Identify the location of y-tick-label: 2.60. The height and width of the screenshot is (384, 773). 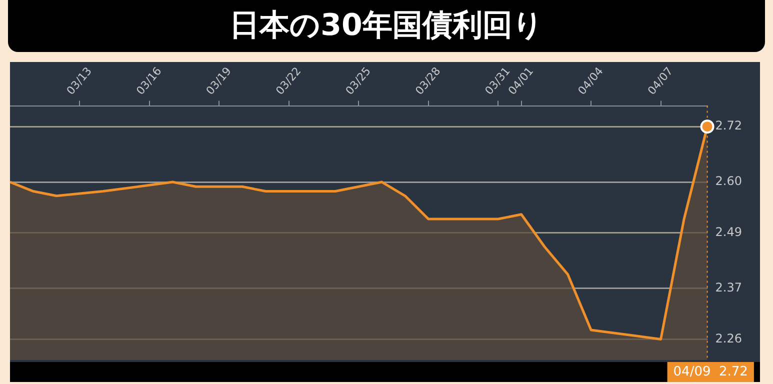
(728, 181).